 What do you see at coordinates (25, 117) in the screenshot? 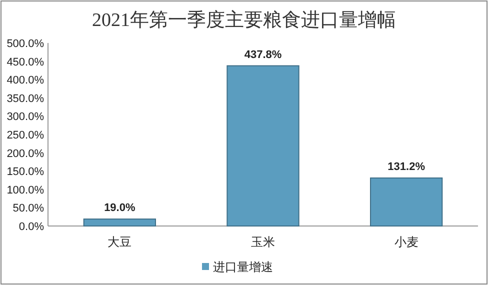
I see `y-tick-label: 300.0%` at bounding box center [25, 117].